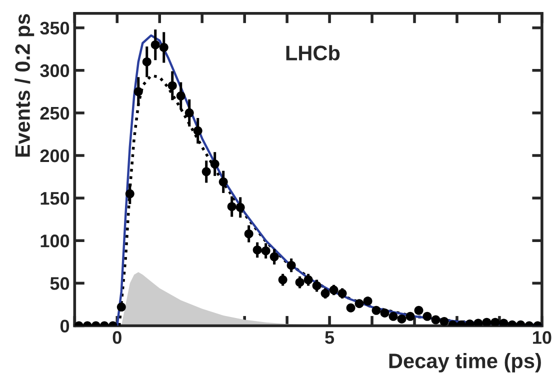 The height and width of the screenshot is (381, 553). Describe the element at coordinates (55, 198) in the screenshot. I see `y-tick-label: 150` at that location.